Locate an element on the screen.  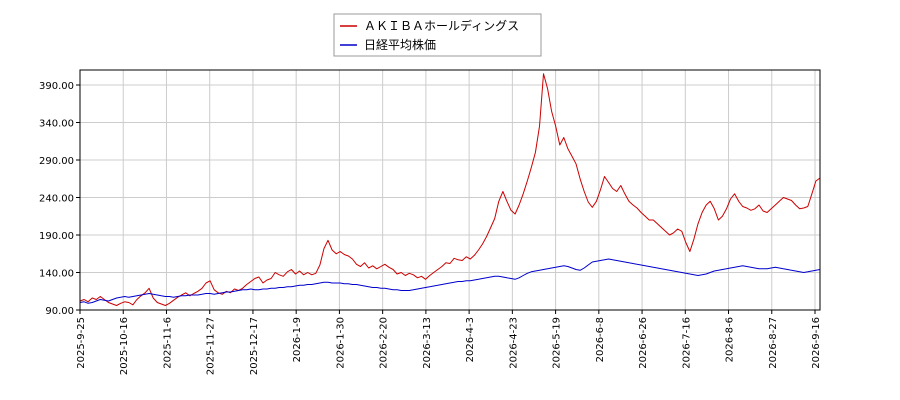
x-tick-label: 2026-1-9 is located at coordinates (297, 339).